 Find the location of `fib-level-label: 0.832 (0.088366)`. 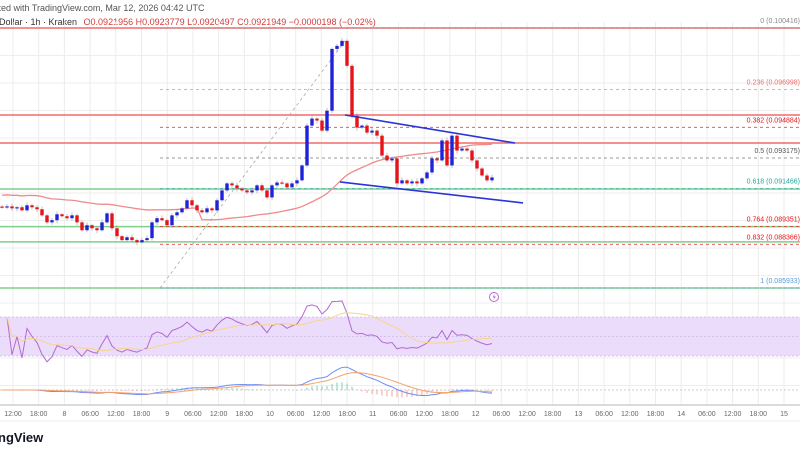

fib-level-label: 0.832 (0.088366) is located at coordinates (773, 237).